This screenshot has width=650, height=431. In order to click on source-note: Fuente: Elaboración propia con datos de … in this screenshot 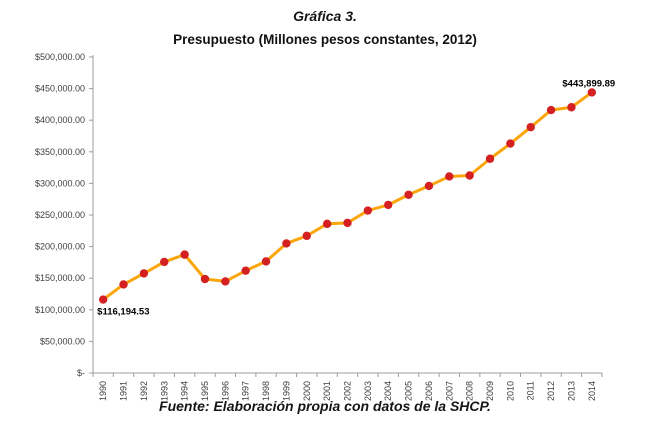, I will do `click(325, 406)`.